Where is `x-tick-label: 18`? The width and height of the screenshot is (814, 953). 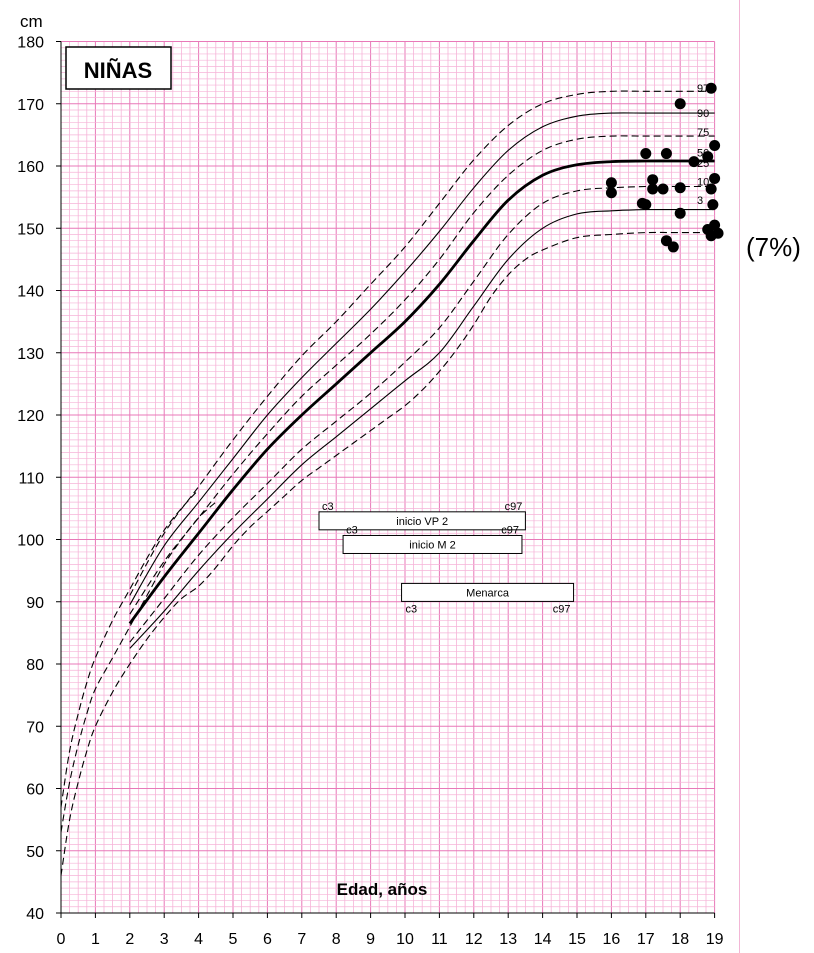 x-tick-label: 18 is located at coordinates (680, 939).